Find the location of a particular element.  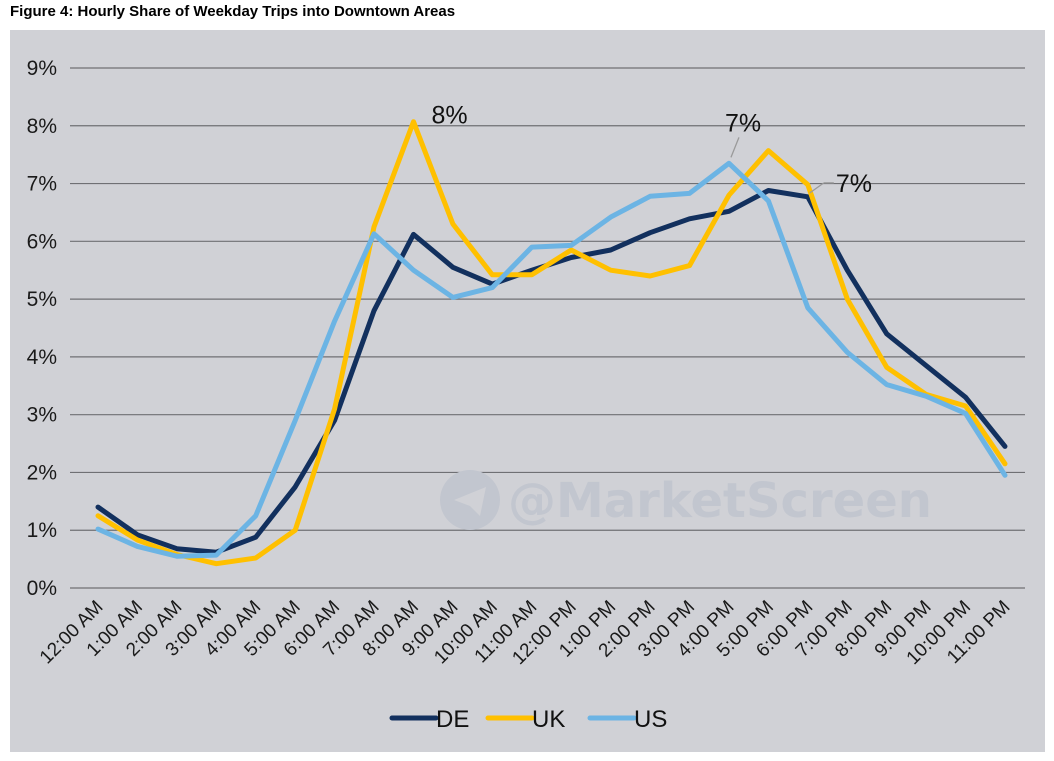

data-callout-label: 8% is located at coordinates (449, 116).